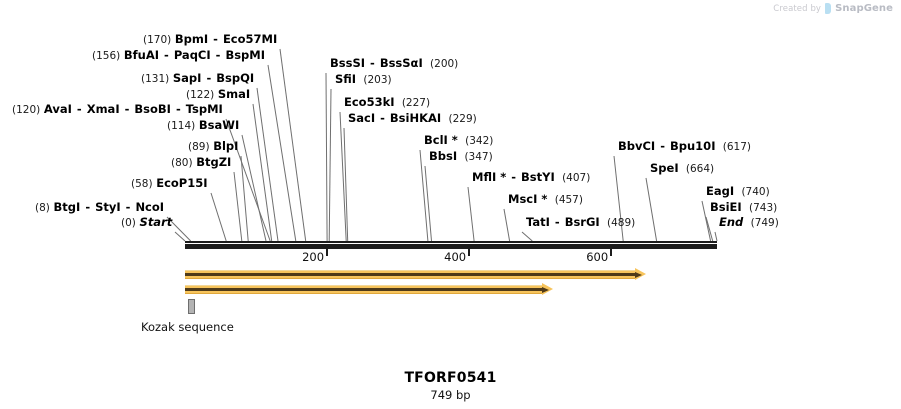  What do you see at coordinates (443, 156) in the screenshot?
I see `enzyme-name: BbsI` at bounding box center [443, 156].